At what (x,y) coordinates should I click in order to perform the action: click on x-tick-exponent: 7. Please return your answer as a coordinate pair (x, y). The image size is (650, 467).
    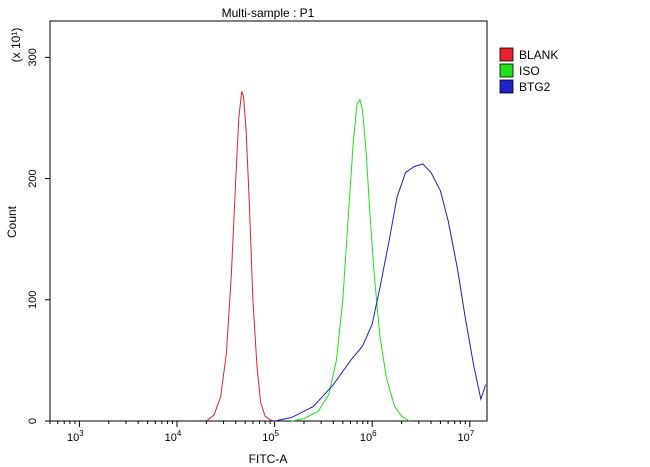
    Looking at the image, I should click on (472, 433).